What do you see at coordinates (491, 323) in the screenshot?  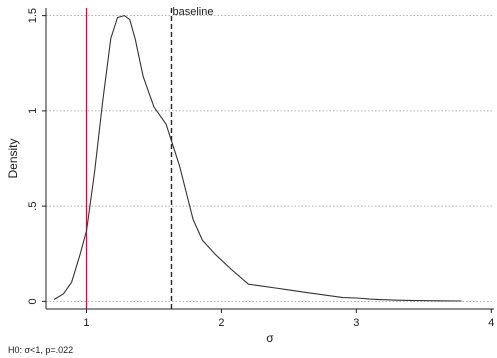 I see `x-tick-label-3: 4` at bounding box center [491, 323].